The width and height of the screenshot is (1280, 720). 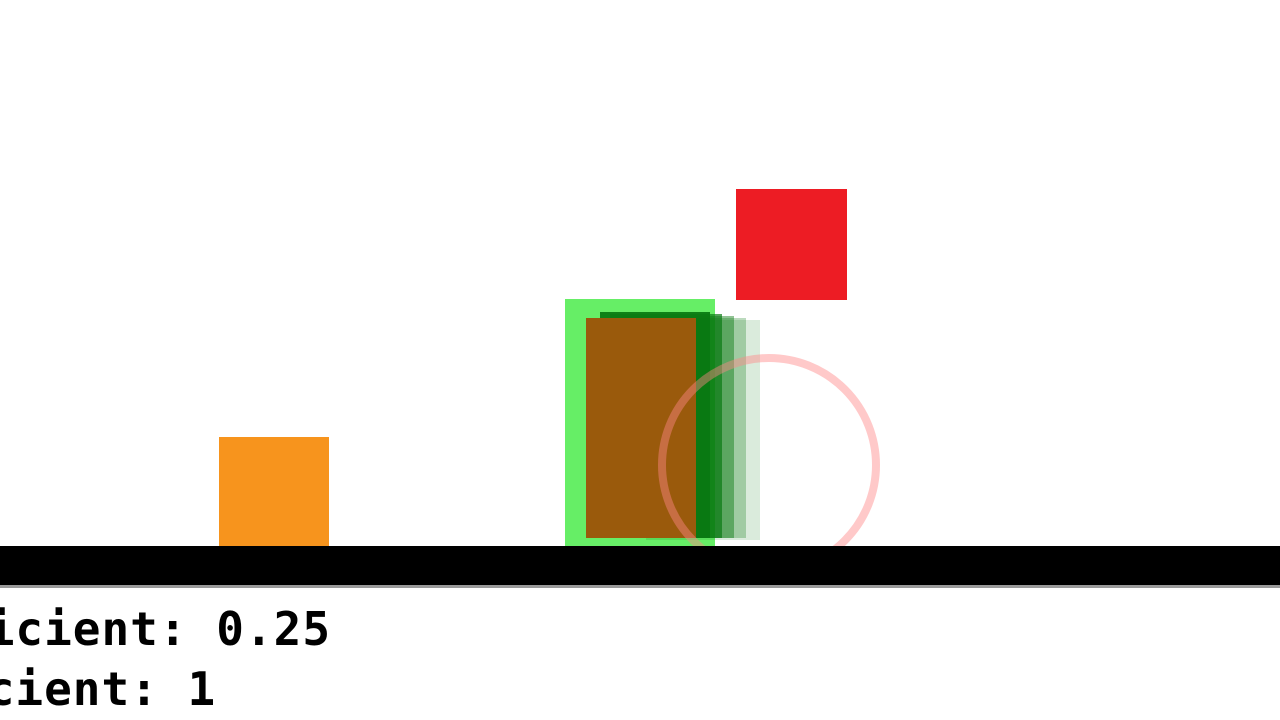 I want to click on red-box, so click(x=791, y=244).